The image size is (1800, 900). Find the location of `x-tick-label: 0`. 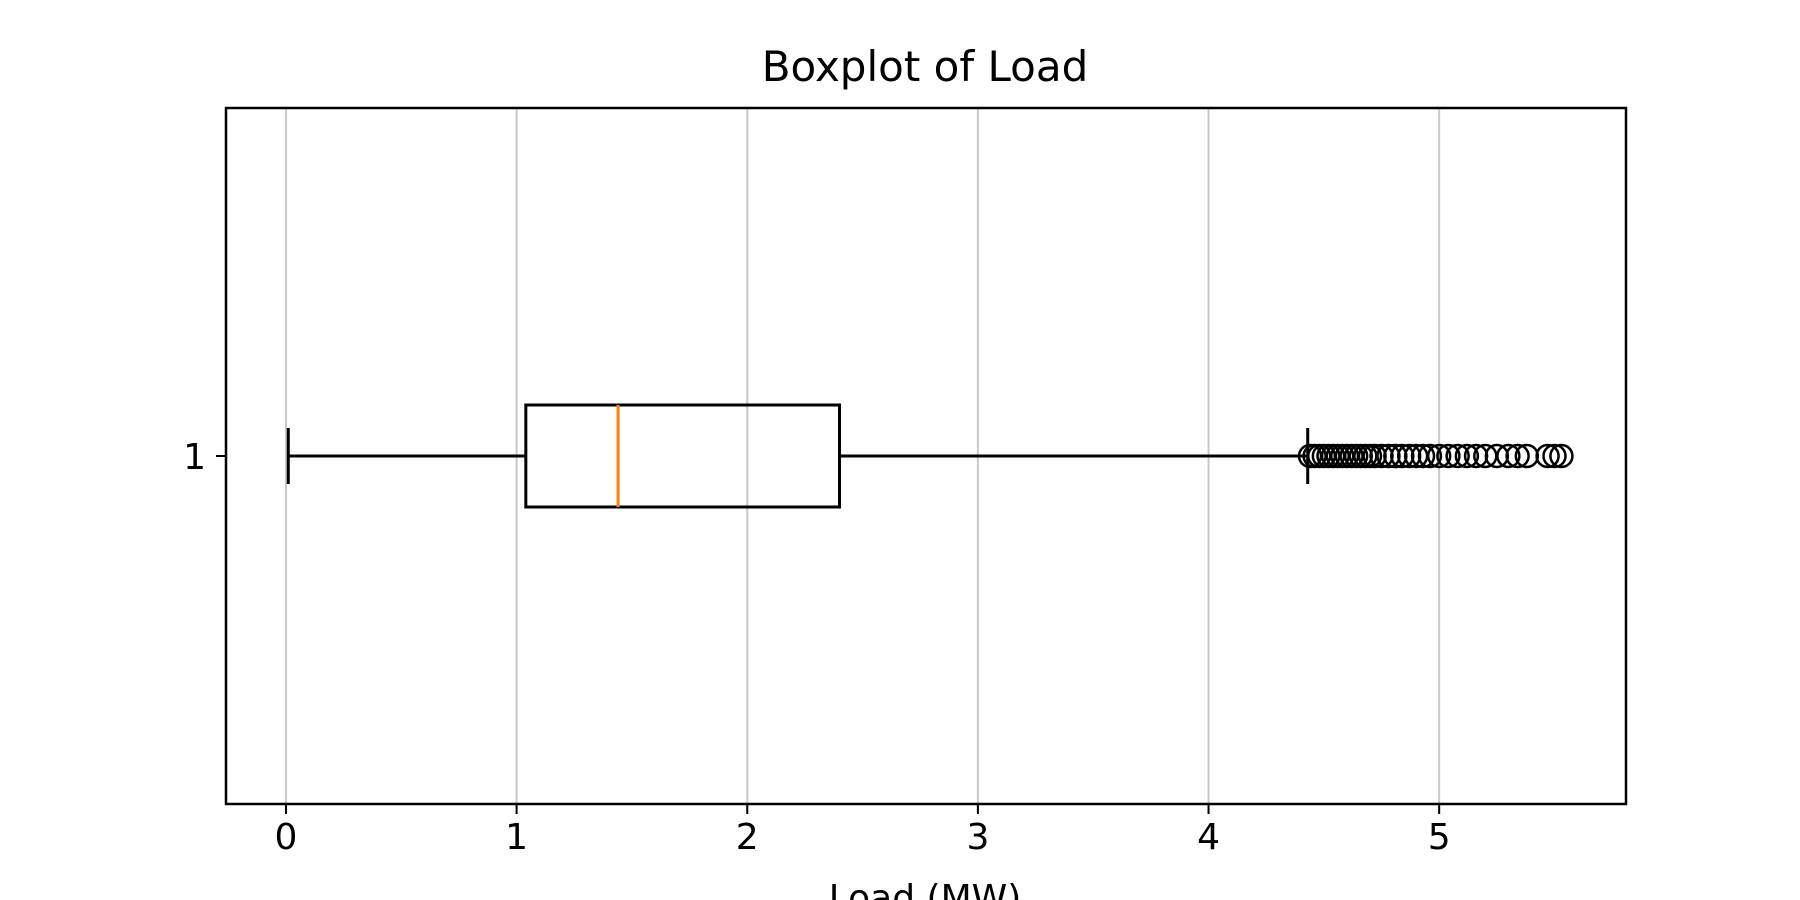

x-tick-label: 0 is located at coordinates (286, 837).